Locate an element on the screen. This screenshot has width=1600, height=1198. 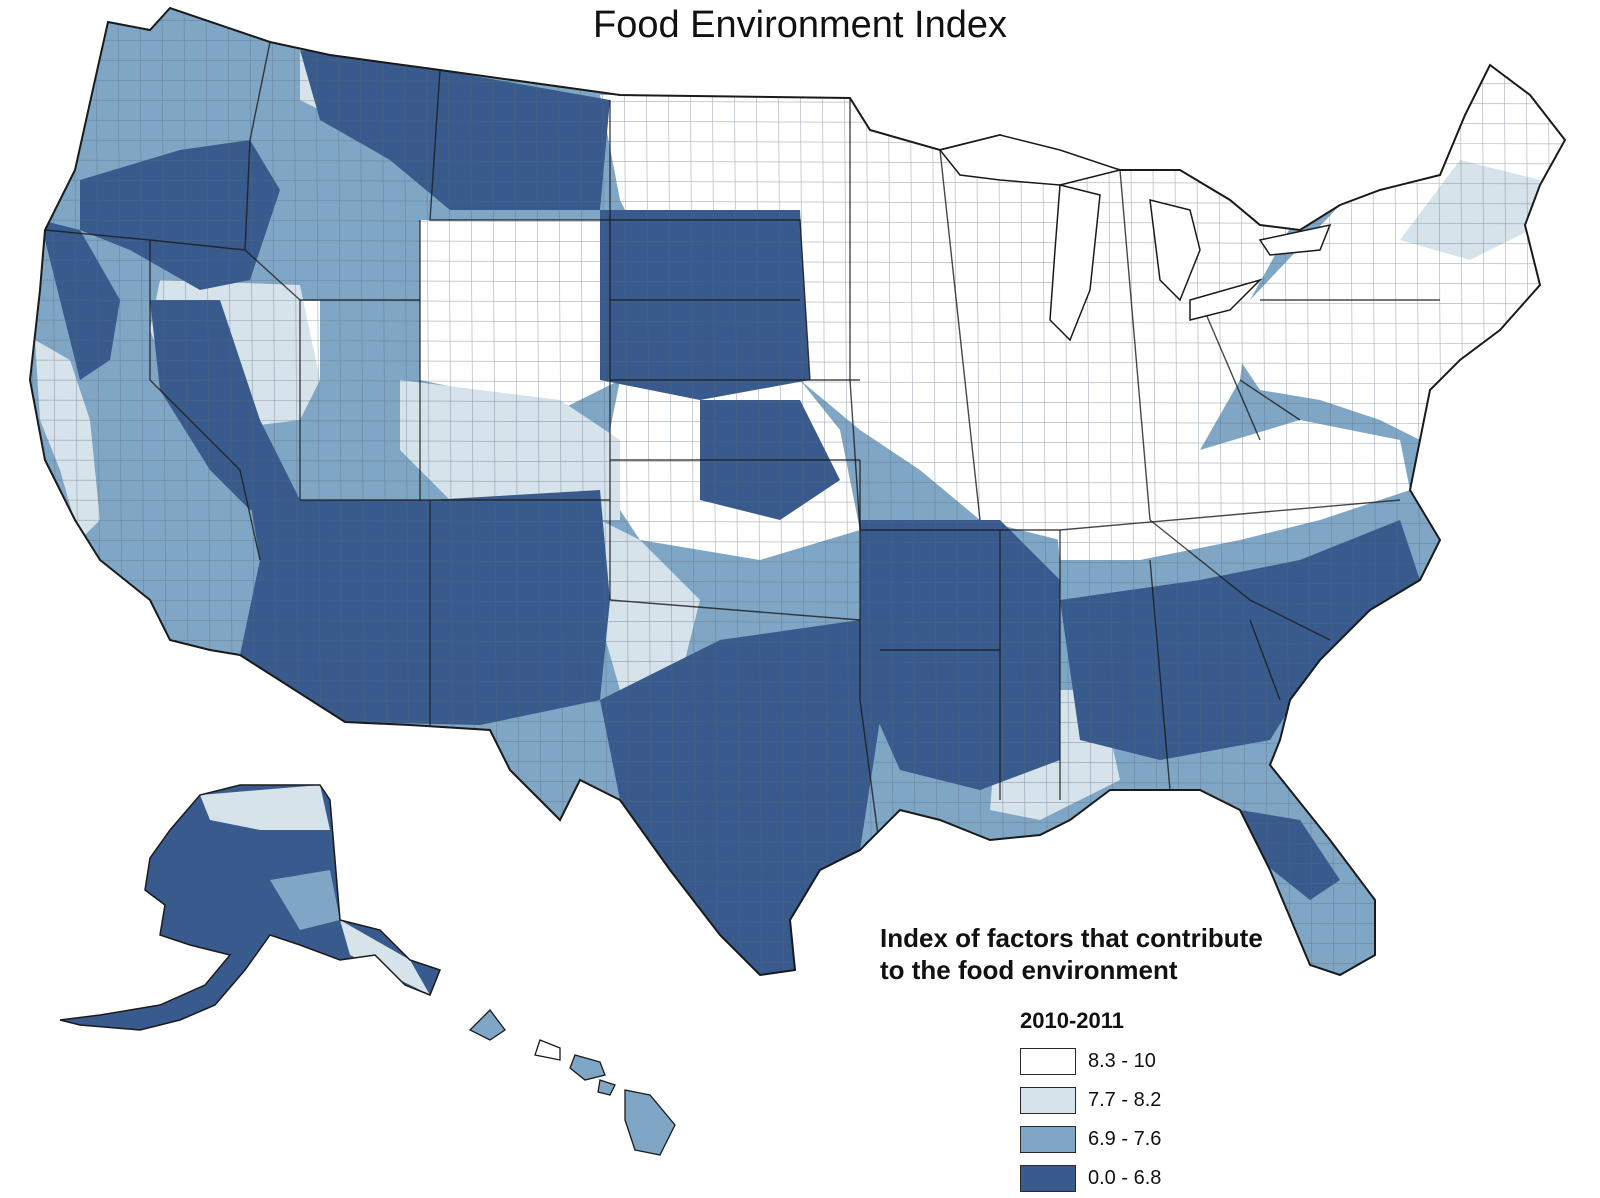
alaska-region is located at coordinates (250, 907).